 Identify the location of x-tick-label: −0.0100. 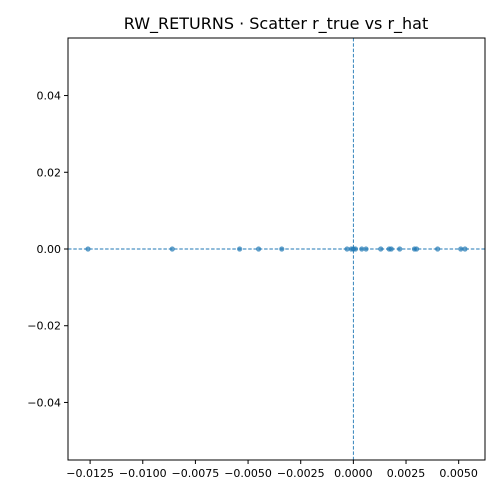
(143, 473).